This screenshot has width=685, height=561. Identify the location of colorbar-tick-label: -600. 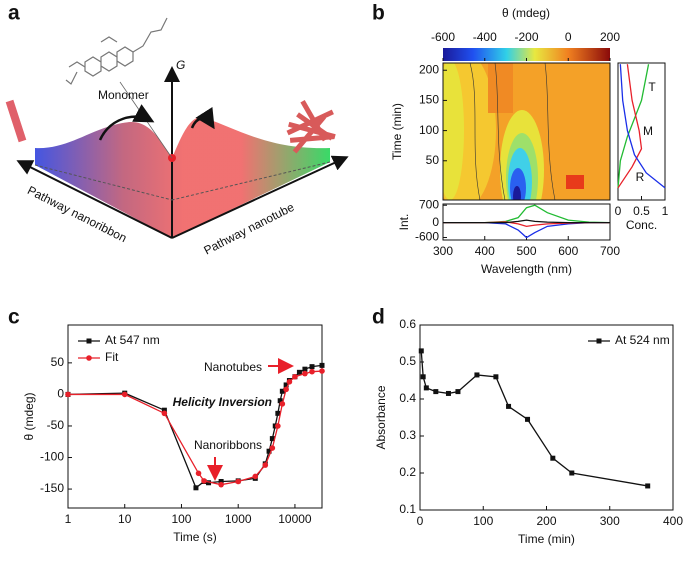
(443, 37).